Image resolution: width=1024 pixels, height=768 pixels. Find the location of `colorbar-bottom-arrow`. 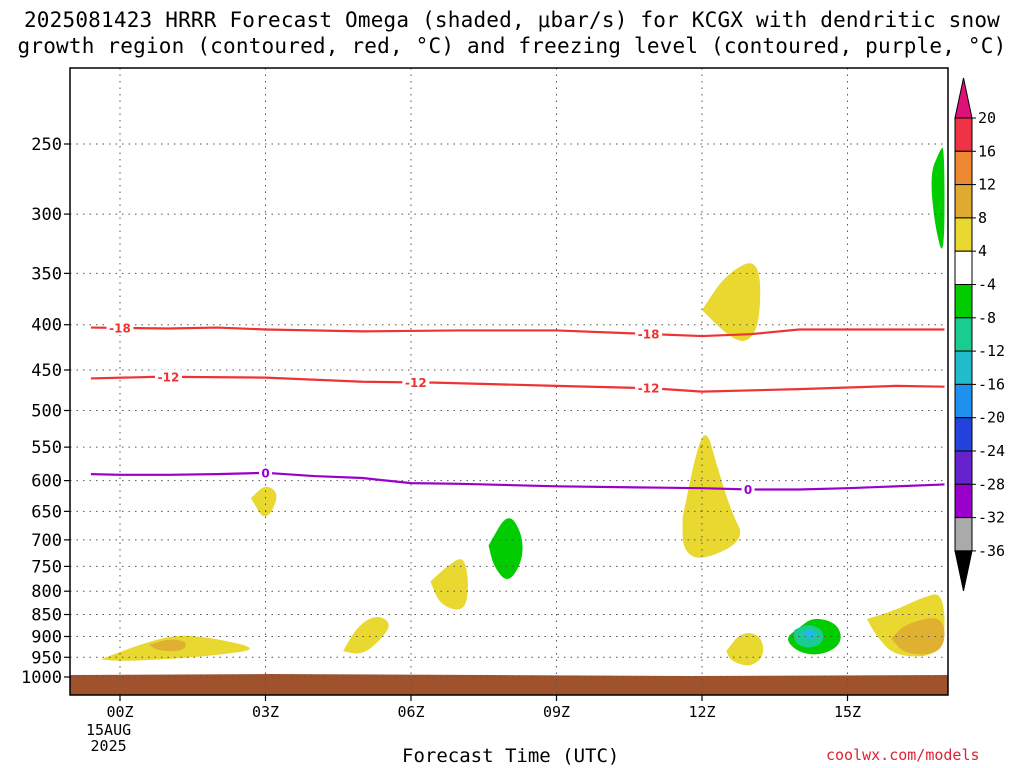

colorbar-bottom-arrow is located at coordinates (963, 571).